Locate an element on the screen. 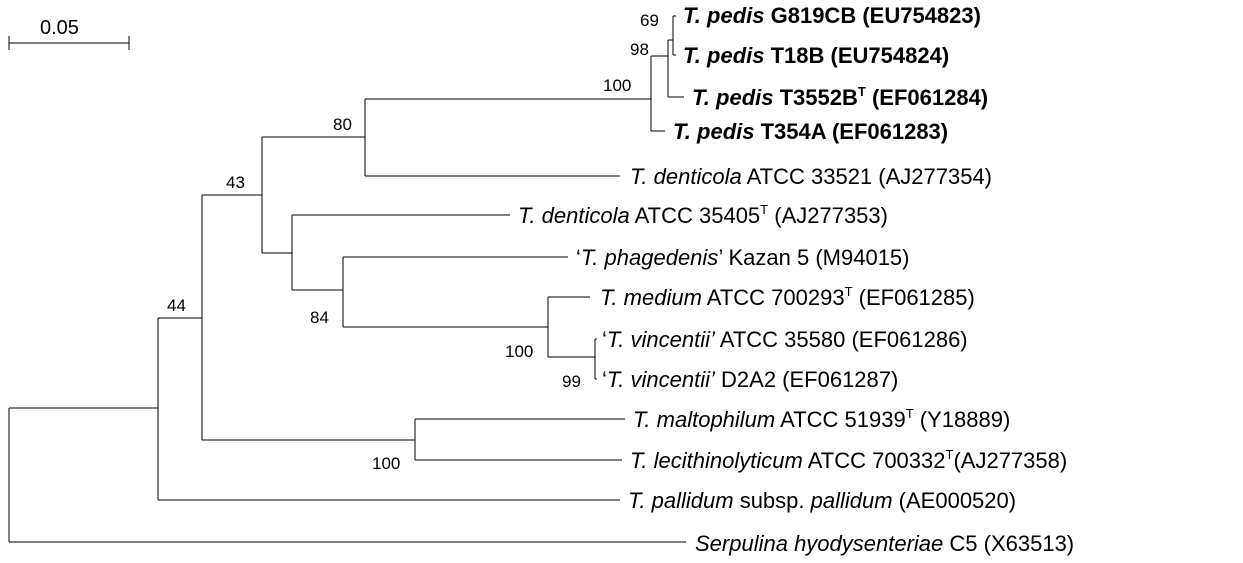 This screenshot has height=563, width=1243. scale-bar: 0.05 is located at coordinates (69, 33).